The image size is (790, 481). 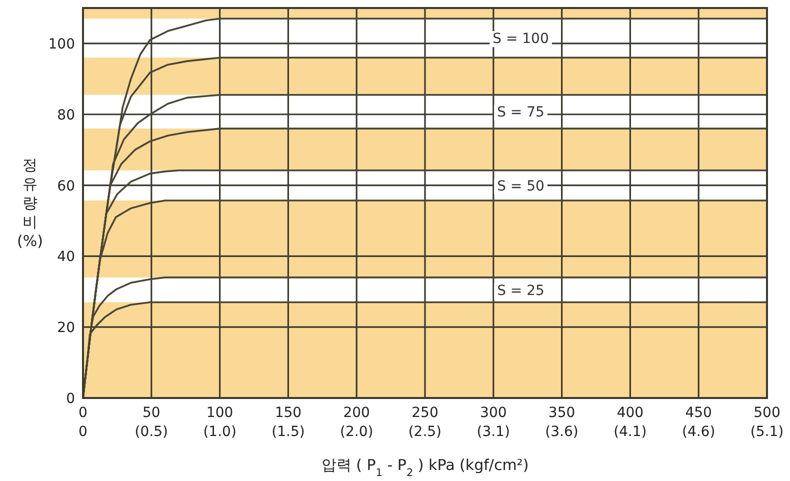 I want to click on x2-tick-label: (1.5), so click(x=288, y=432).